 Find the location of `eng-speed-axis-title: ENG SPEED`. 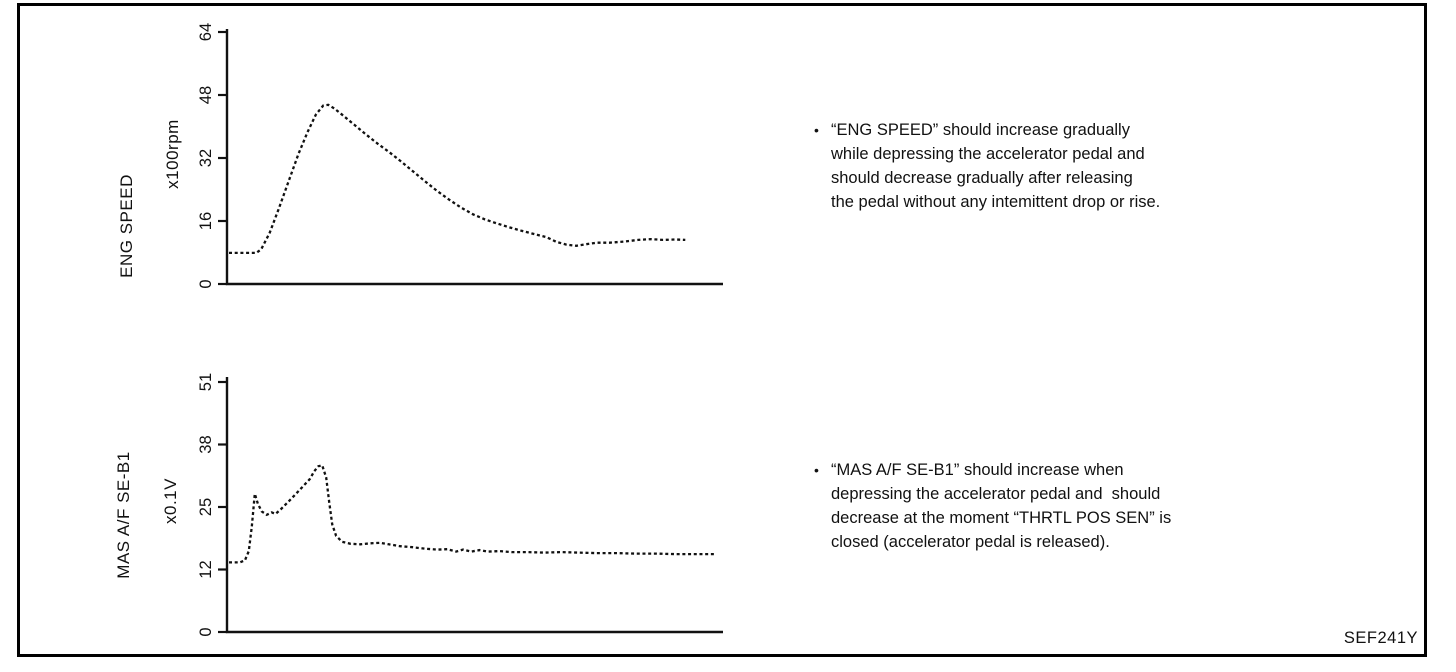

eng-speed-axis-title: ENG SPEED is located at coordinates (126, 226).